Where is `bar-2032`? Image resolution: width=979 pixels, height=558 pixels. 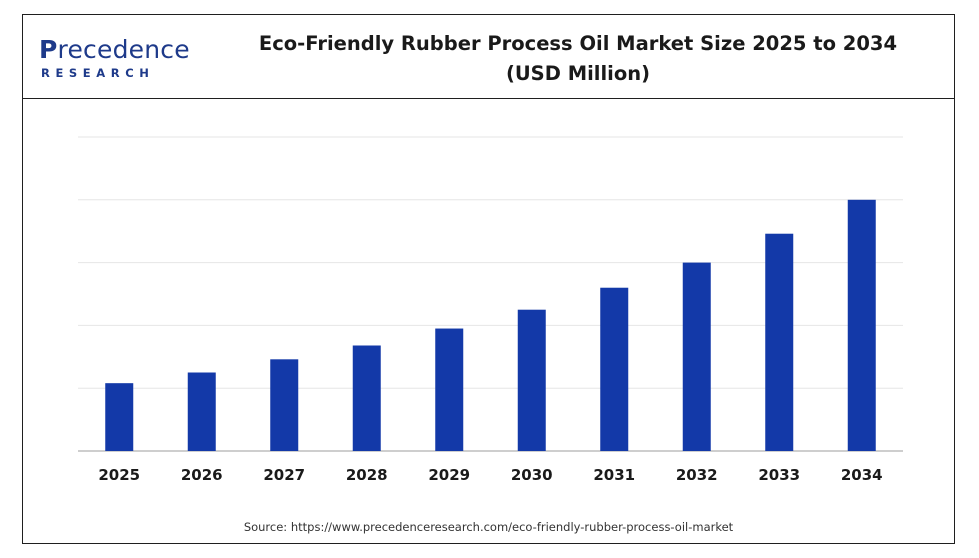 bar-2032 is located at coordinates (696, 356).